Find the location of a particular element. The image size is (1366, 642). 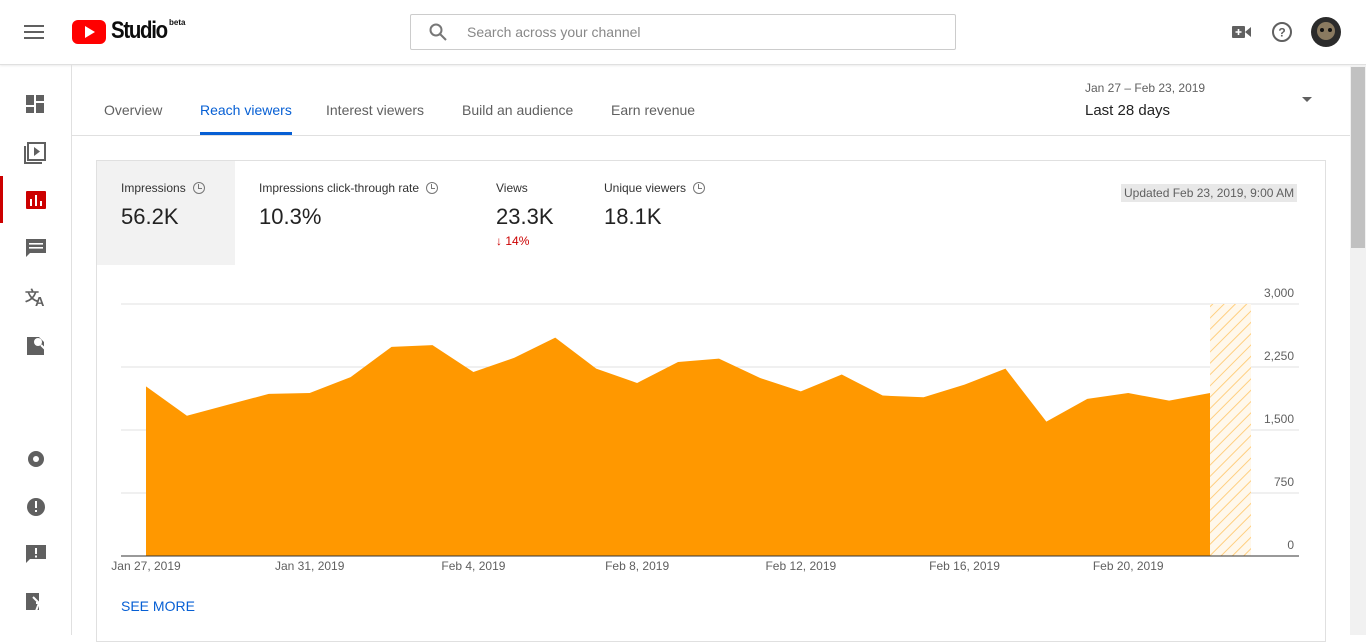

videos-icon is located at coordinates (35, 153).